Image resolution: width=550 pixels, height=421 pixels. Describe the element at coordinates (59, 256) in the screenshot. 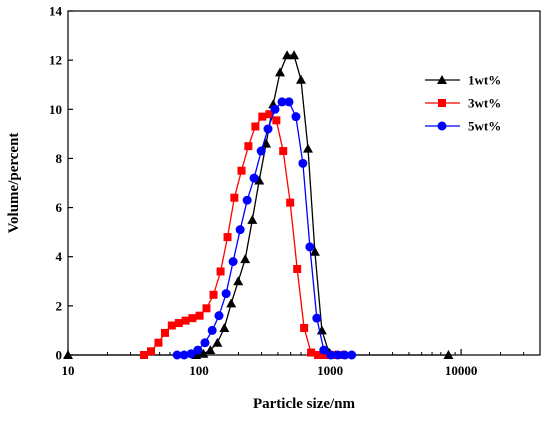

I see `y-tick-label: 4` at that location.